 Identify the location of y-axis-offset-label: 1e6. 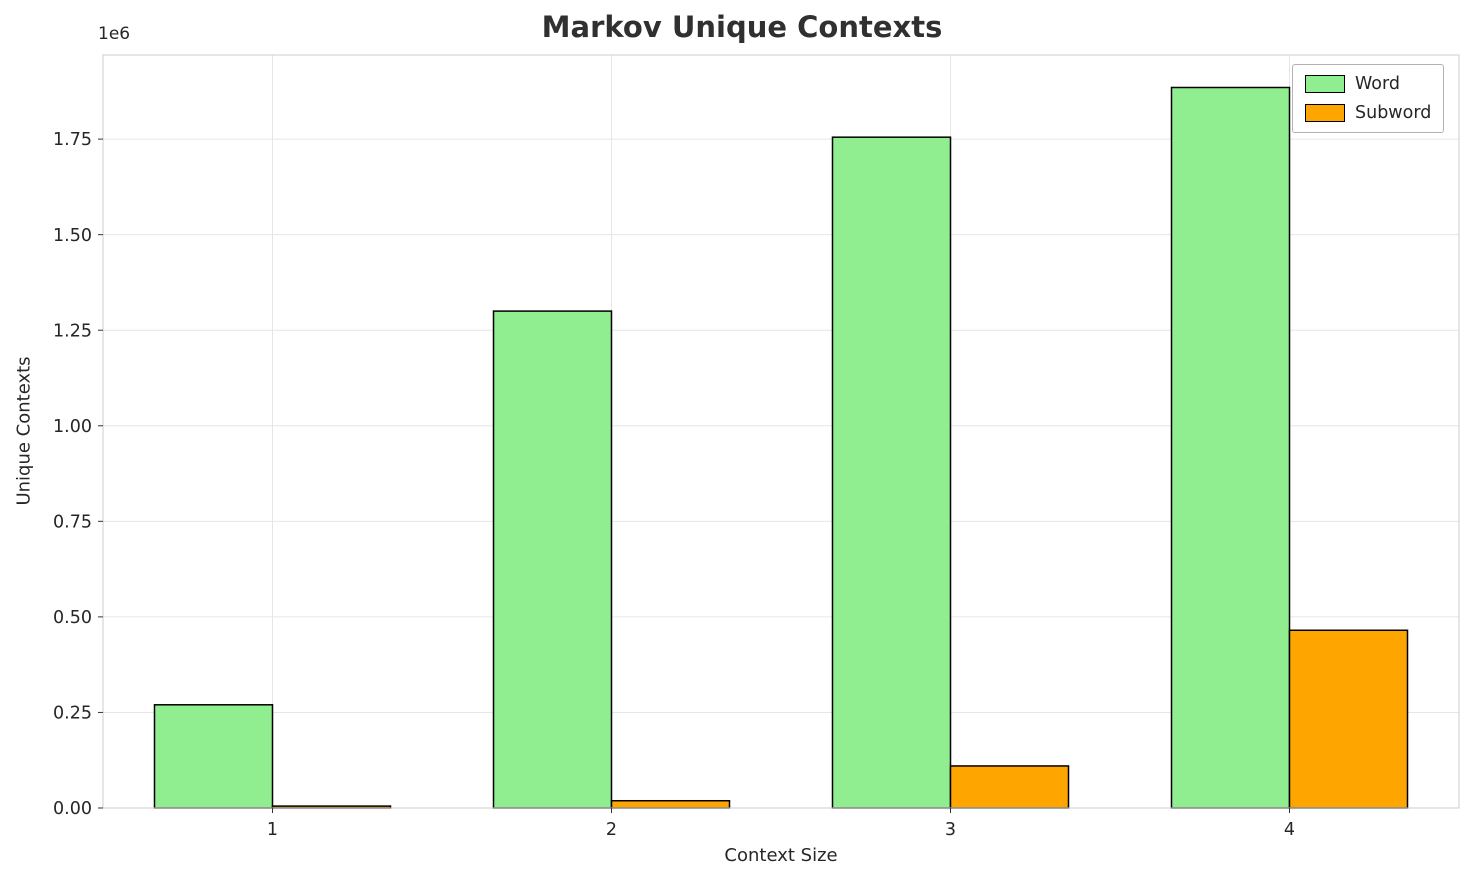
(114, 34).